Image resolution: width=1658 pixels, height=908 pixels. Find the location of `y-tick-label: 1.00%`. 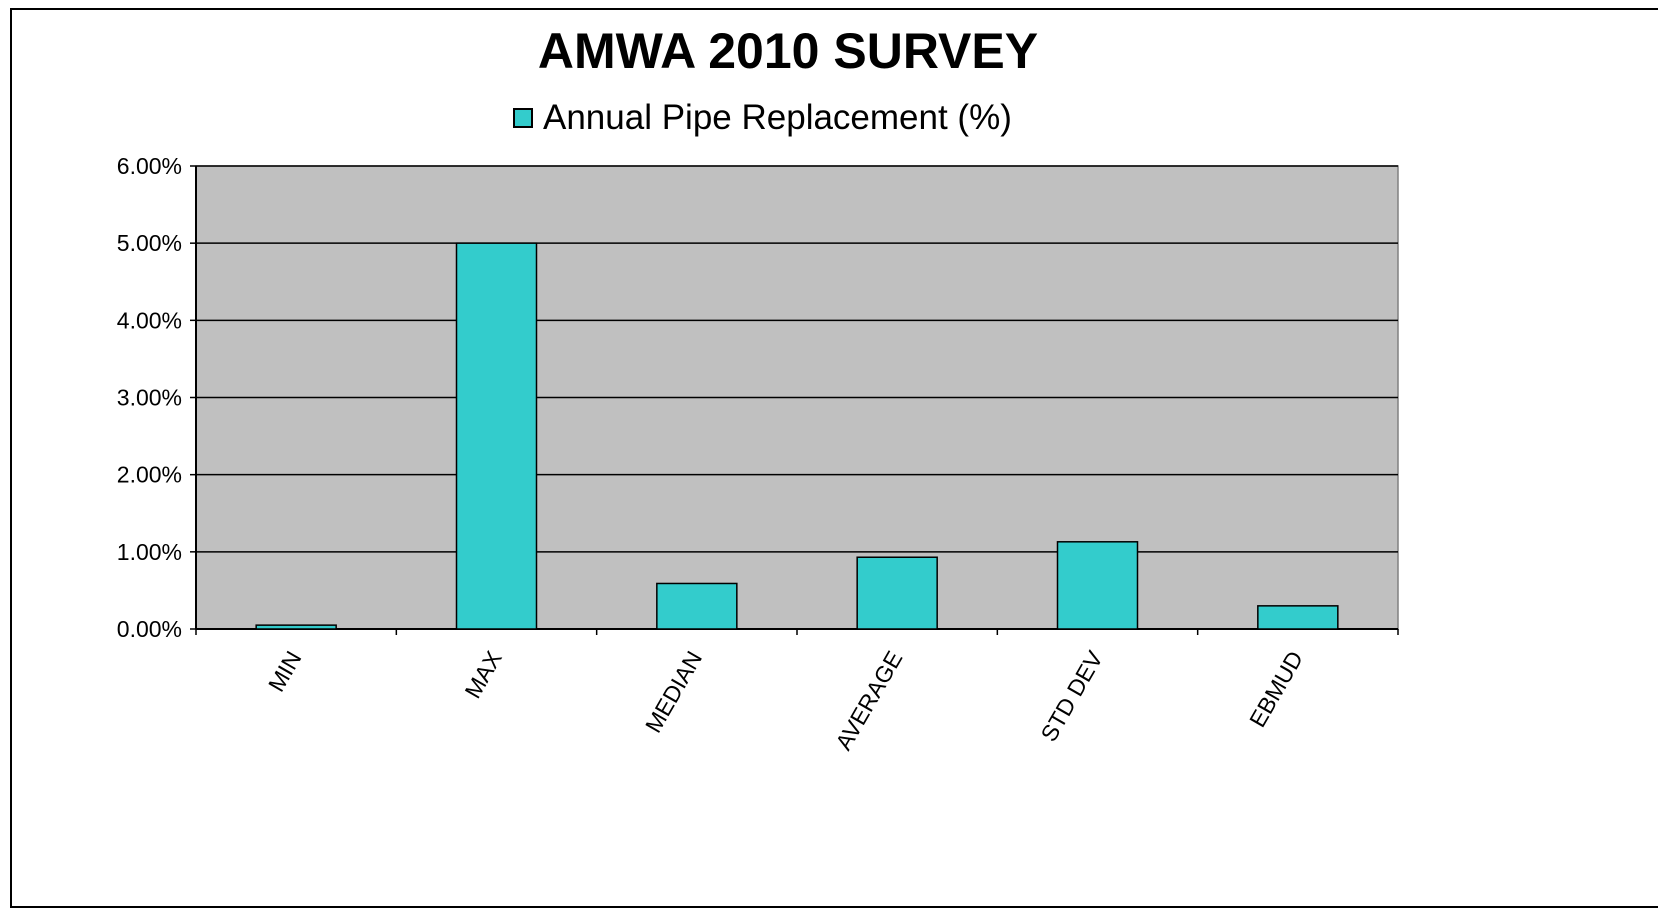

y-tick-label: 1.00% is located at coordinates (149, 552).